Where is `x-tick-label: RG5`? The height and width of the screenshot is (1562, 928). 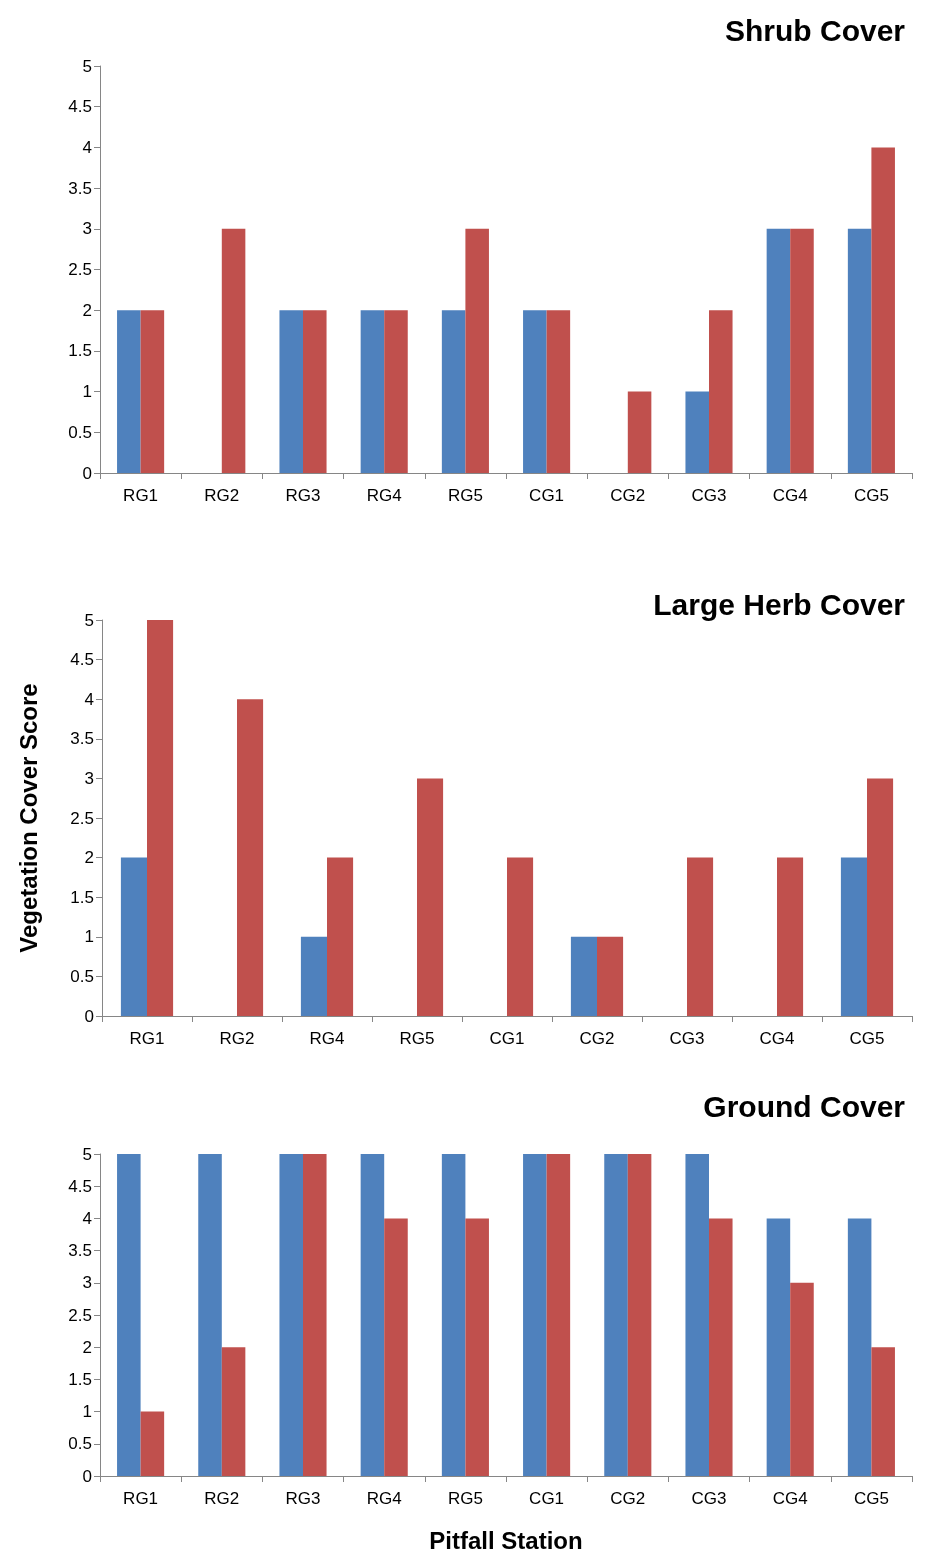
x-tick-label: RG5 is located at coordinates (465, 1498).